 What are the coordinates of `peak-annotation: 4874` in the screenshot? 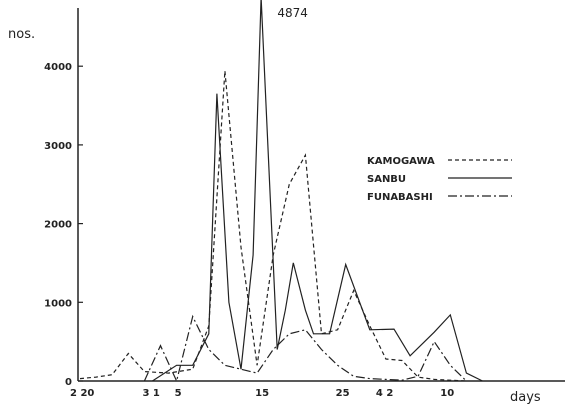 It's located at (292, 13).